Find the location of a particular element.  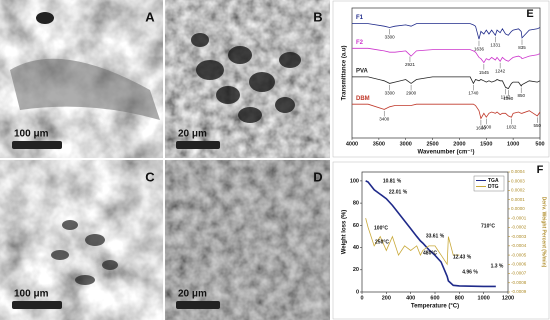

x-tick-label: 400 is located at coordinates (410, 298).